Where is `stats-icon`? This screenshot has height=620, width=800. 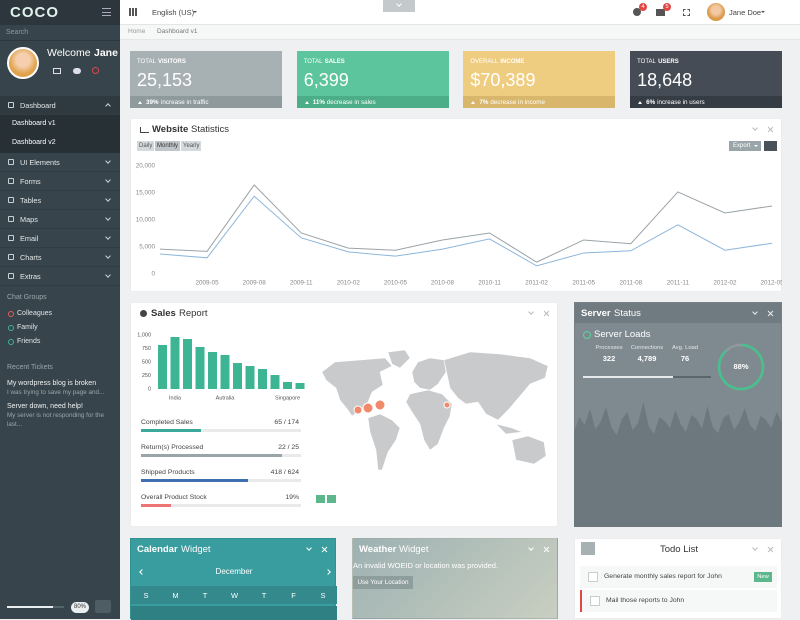 stats-icon is located at coordinates (144, 130).